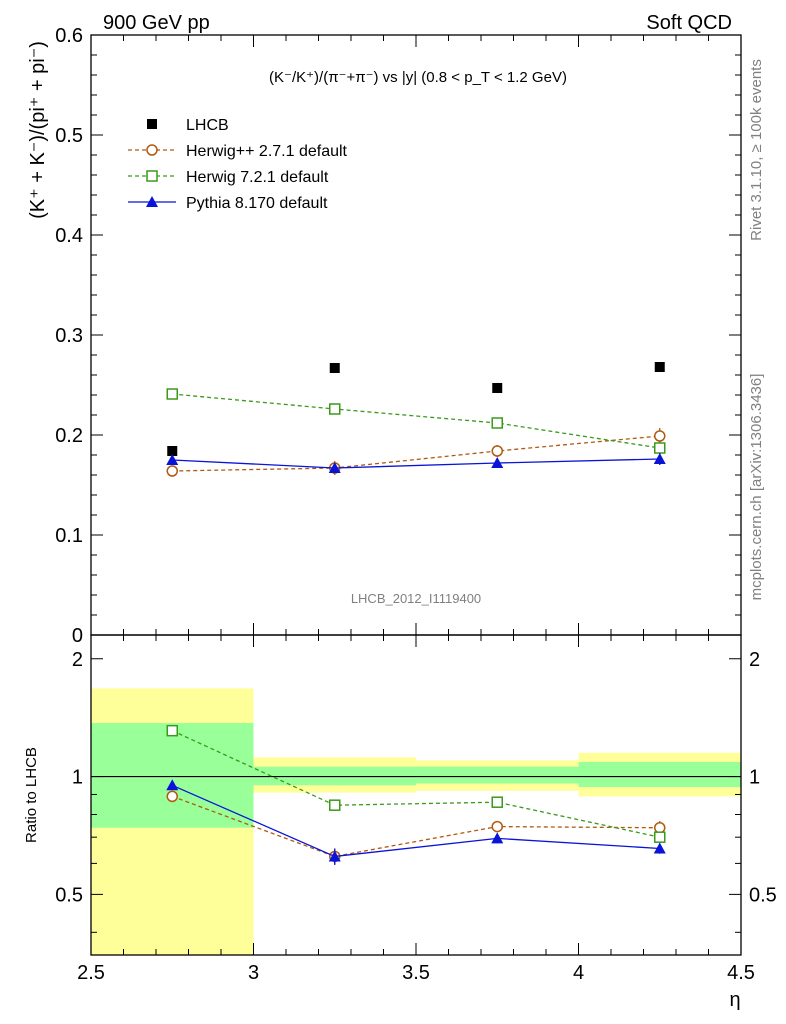  Describe the element at coordinates (156, 23) in the screenshot. I see `header-left: 900 GeV pp` at that location.